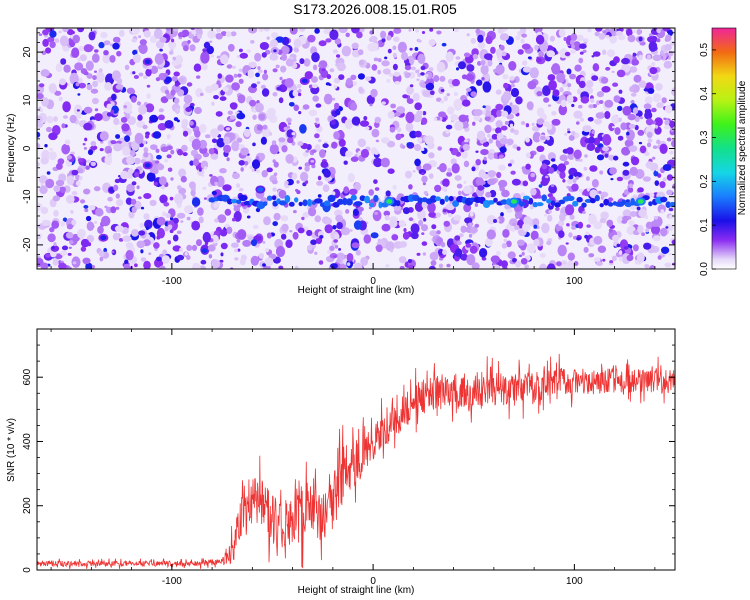  Describe the element at coordinates (11, 450) in the screenshot. I see `snr-y-axis-label: SNR (10 * v/v)` at that location.